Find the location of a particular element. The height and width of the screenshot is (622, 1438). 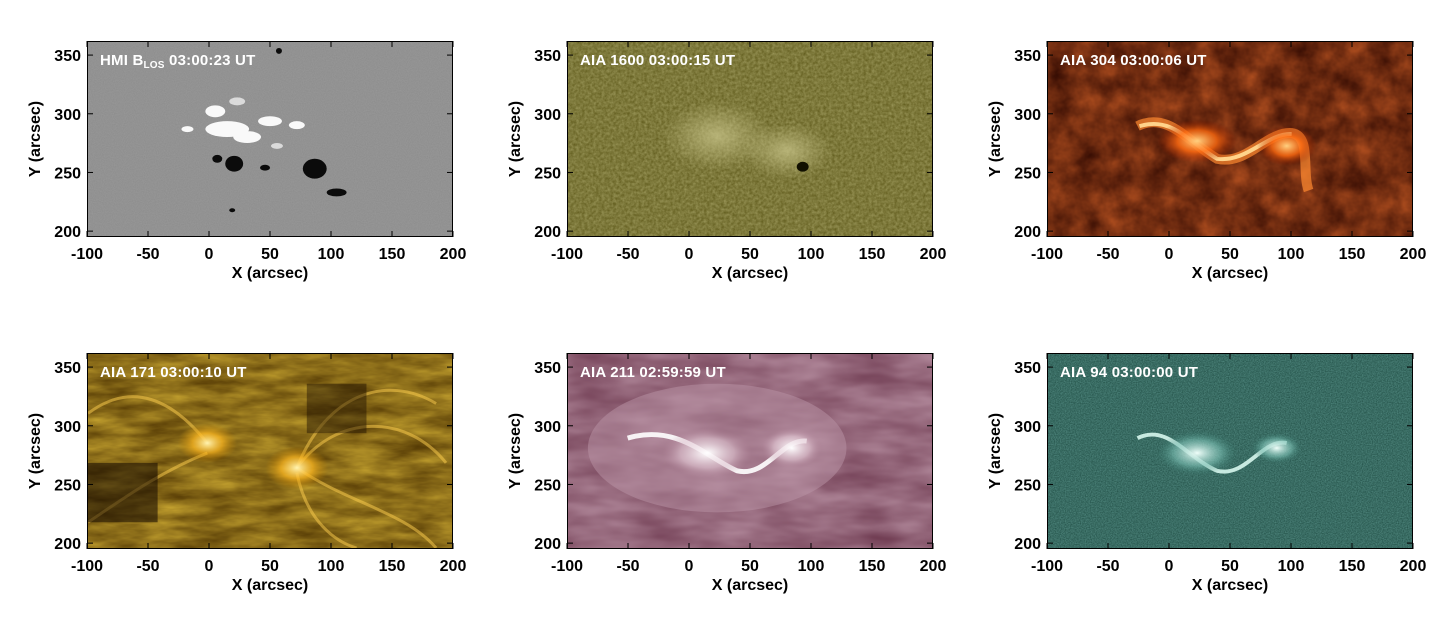

panel-title: AIA 171 03:00:10 UT is located at coordinates (173, 372).